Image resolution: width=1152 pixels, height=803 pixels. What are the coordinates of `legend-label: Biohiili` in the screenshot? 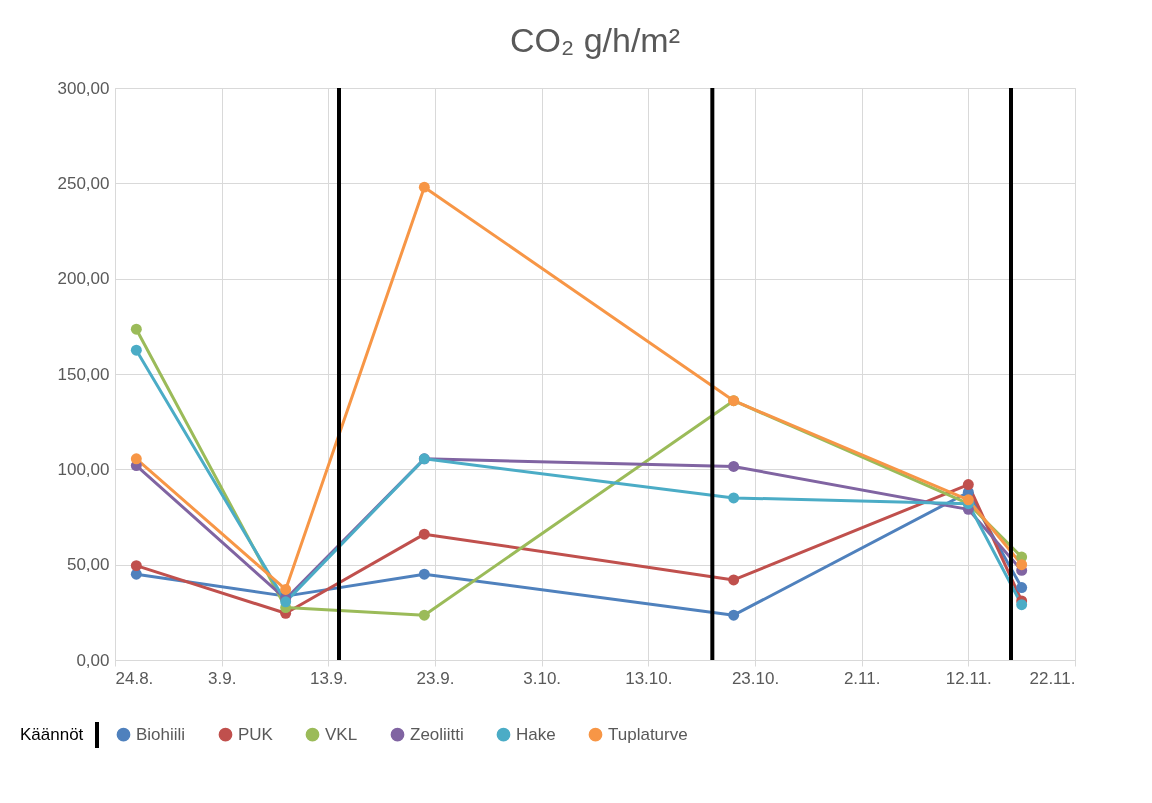 It's located at (161, 734).